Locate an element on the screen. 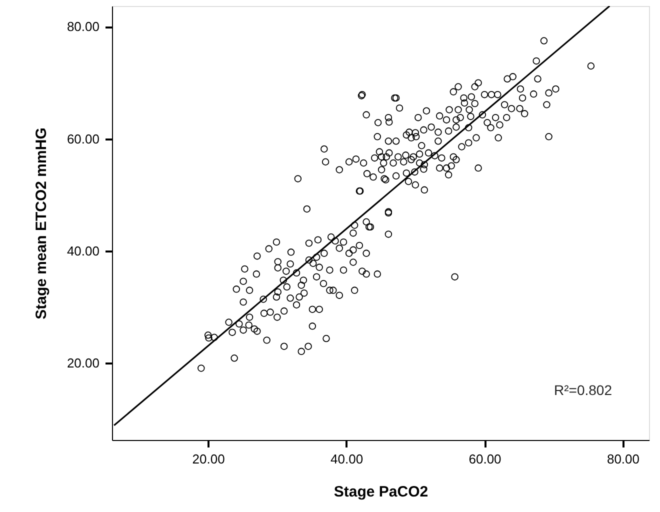  x-tick-label: 40.00 is located at coordinates (347, 459).